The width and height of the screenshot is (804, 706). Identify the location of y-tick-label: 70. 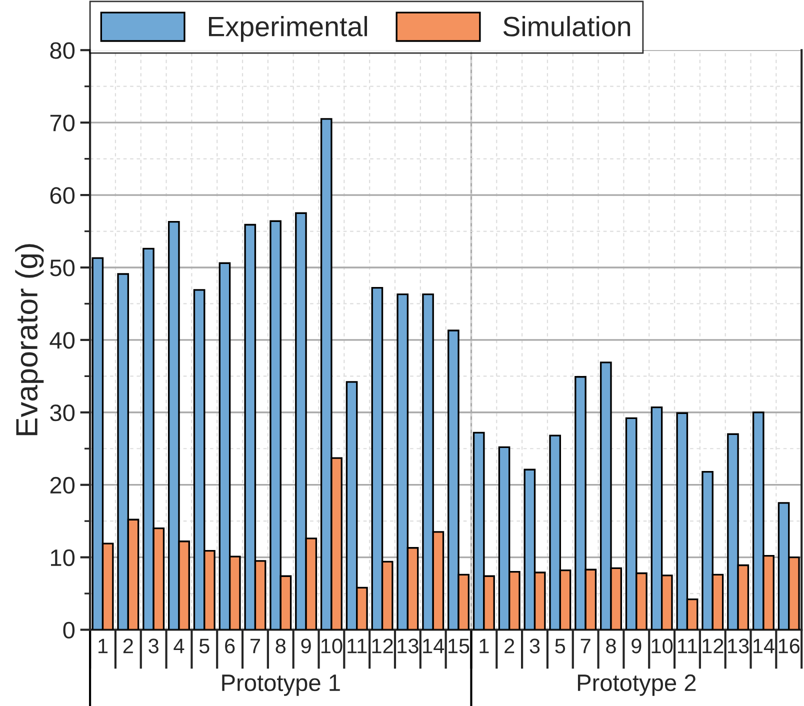
(62, 123).